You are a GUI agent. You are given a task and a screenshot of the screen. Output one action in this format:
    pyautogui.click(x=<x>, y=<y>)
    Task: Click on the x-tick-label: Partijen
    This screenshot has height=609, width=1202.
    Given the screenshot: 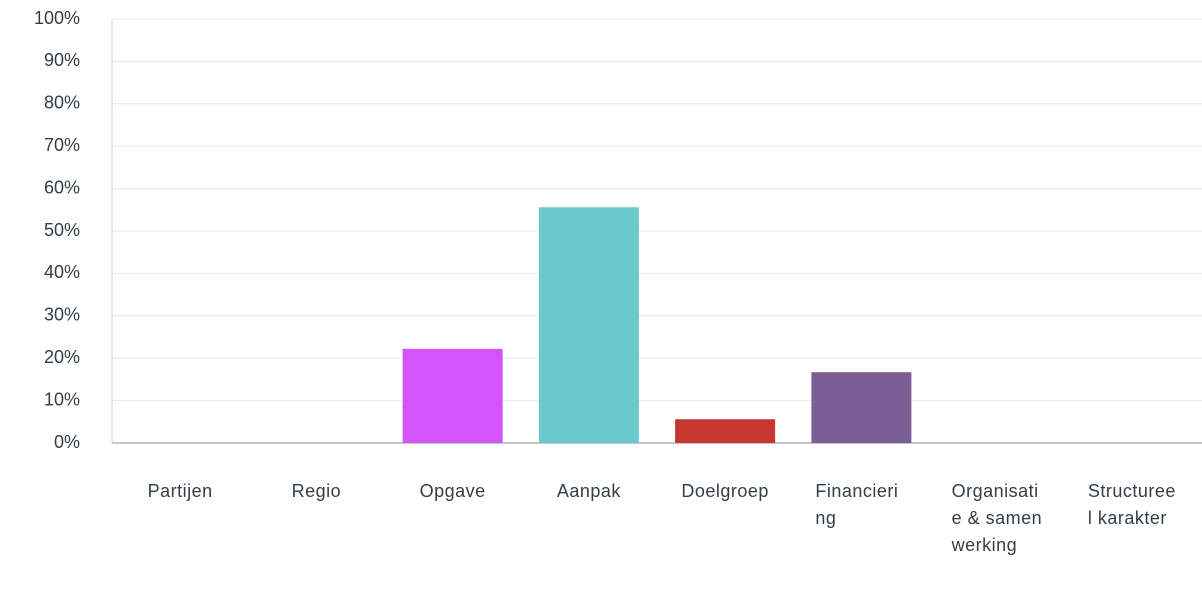 What is the action you would take?
    pyautogui.click(x=180, y=491)
    